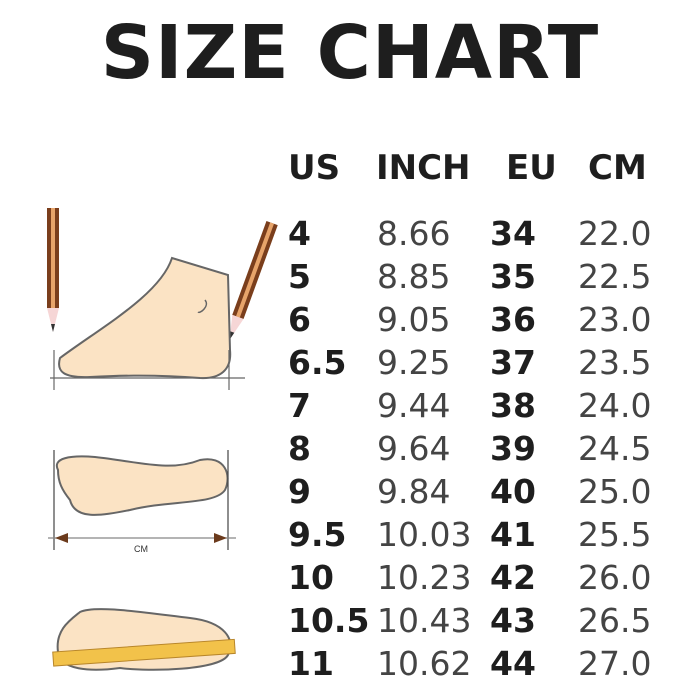 The image size is (700, 700). What do you see at coordinates (615, 534) in the screenshot?
I see `size-cell-cm: 25.5` at bounding box center [615, 534].